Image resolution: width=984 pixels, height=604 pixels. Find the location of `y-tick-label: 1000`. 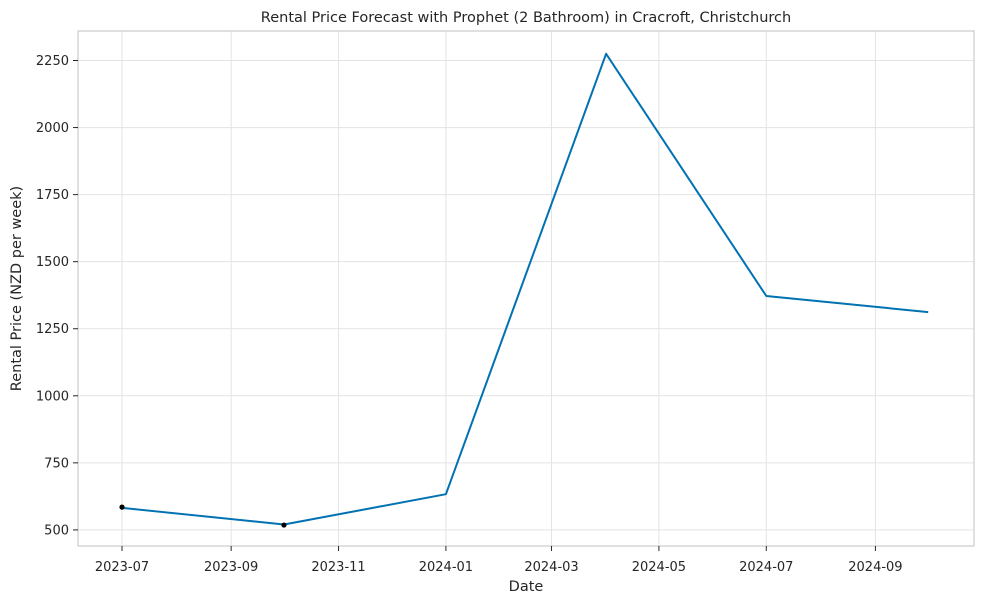

y-tick-label: 1000 is located at coordinates (52, 396).